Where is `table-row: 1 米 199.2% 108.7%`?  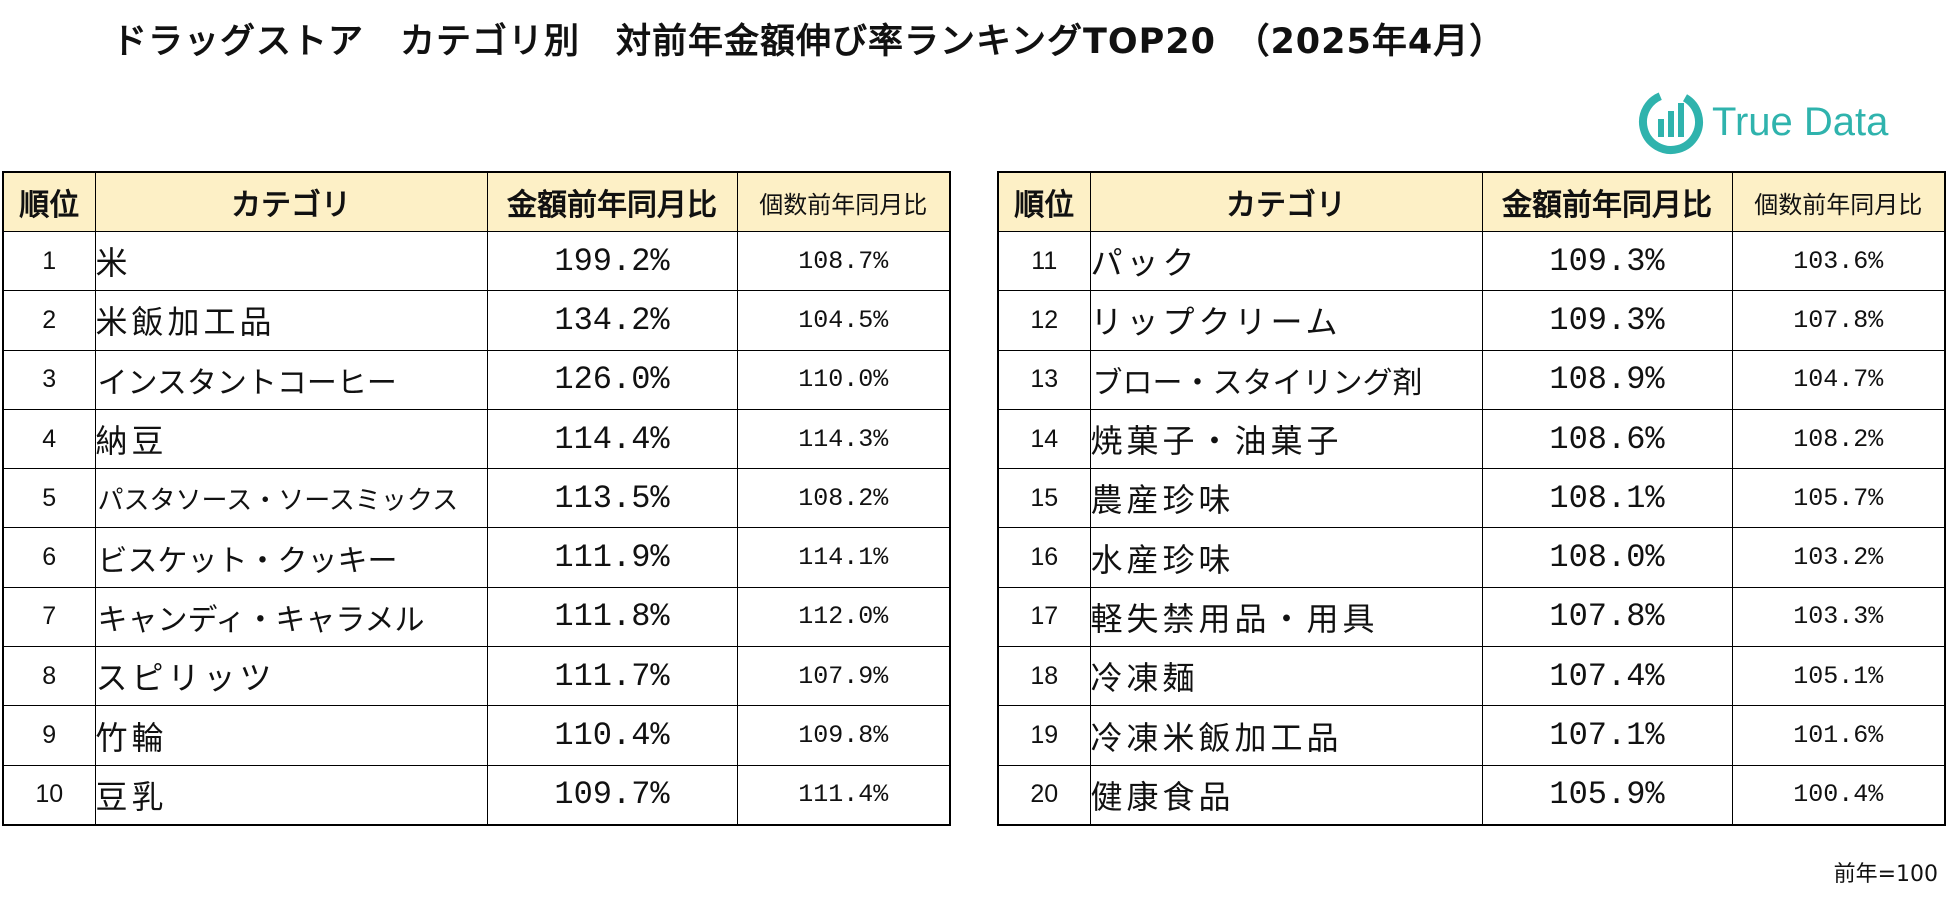
table-row: 1 米 199.2% 108.7% is located at coordinates (476, 261).